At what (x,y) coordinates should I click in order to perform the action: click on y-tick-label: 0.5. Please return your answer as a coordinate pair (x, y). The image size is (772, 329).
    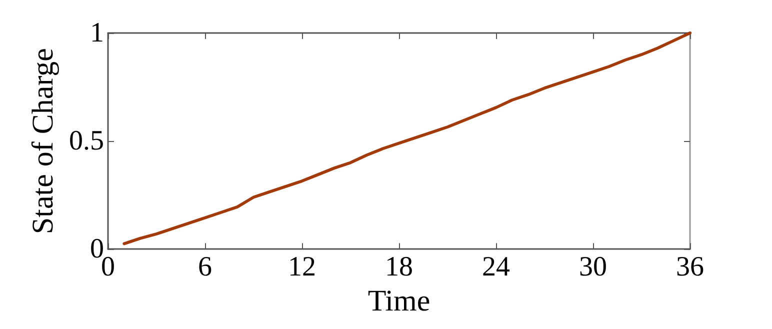
    Looking at the image, I should click on (86, 141).